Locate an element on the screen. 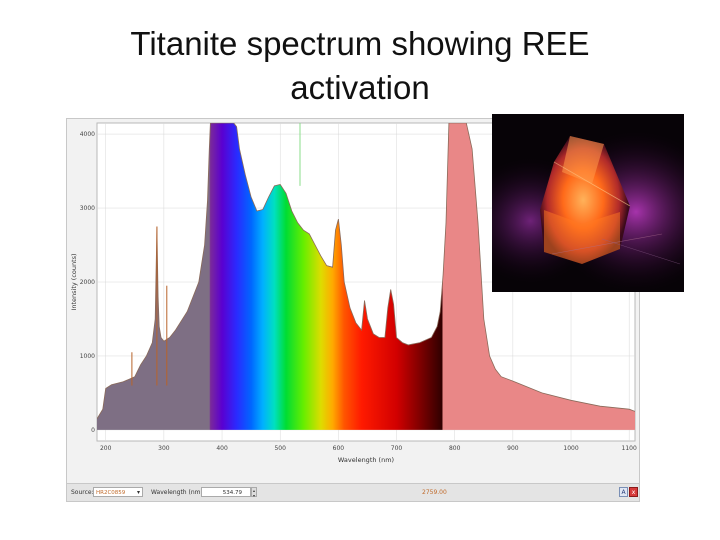  y-tick-label: 0 is located at coordinates (93, 430).